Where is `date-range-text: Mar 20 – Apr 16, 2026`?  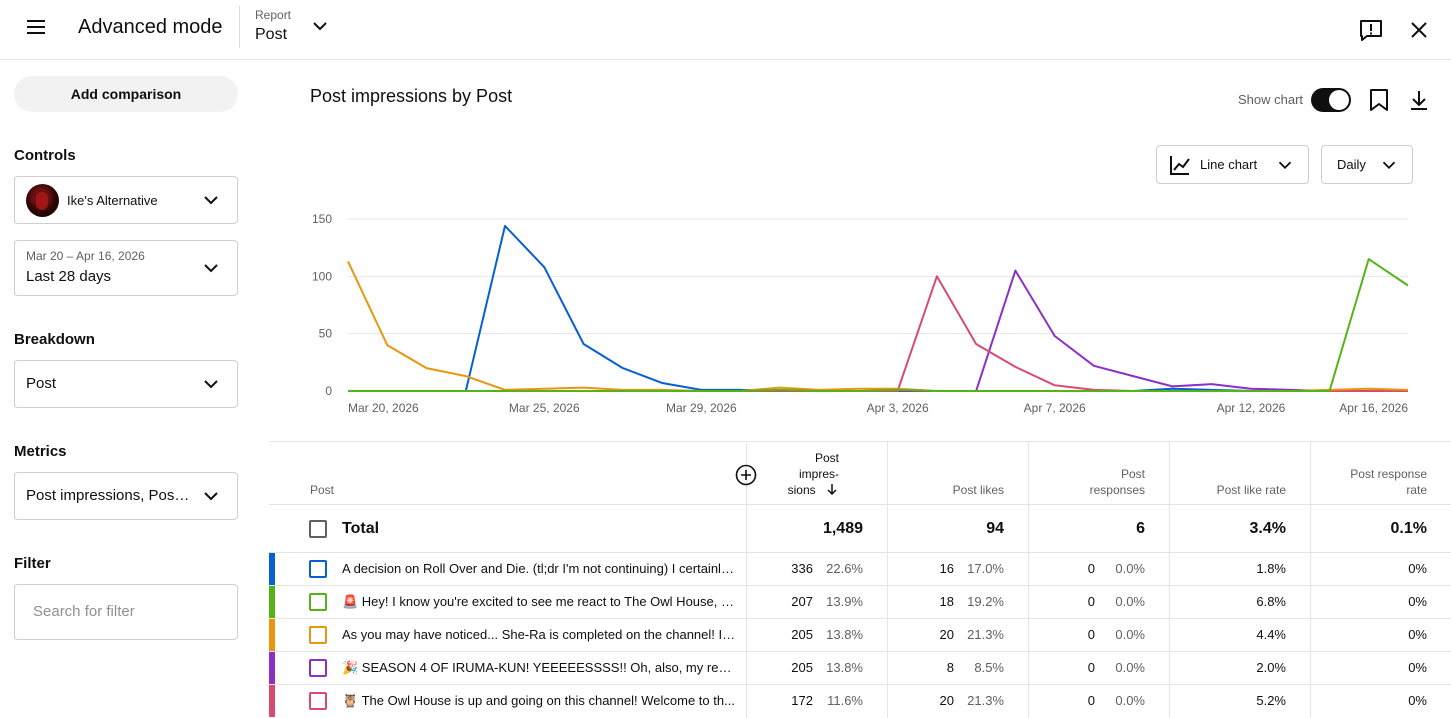
date-range-text: Mar 20 – Apr 16, 2026 is located at coordinates (85, 256).